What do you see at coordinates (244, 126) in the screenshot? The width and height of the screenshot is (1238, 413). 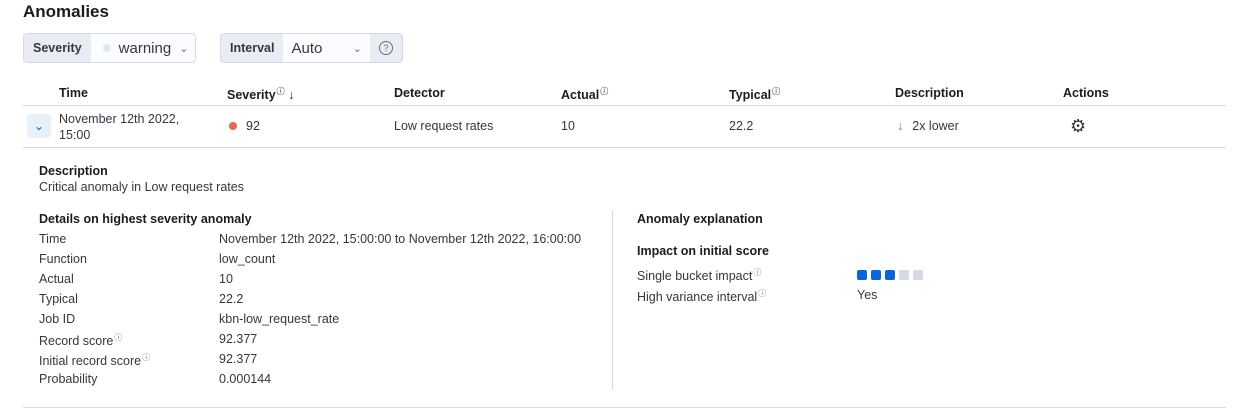 I see `row-severity: 92` at bounding box center [244, 126].